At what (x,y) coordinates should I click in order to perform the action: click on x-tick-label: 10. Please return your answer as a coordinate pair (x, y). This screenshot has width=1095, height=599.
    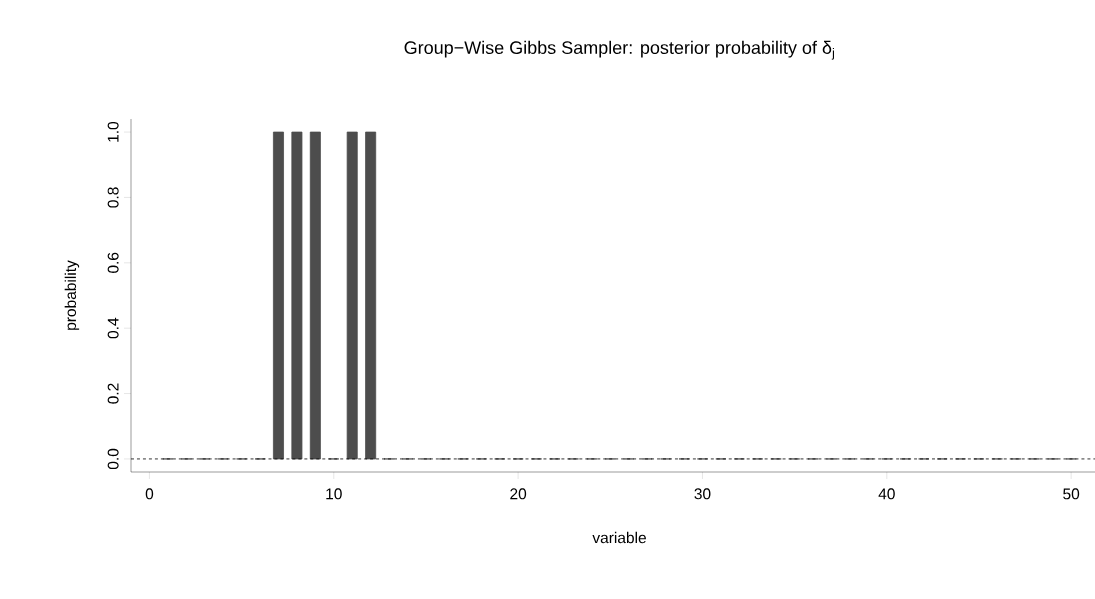
    Looking at the image, I should click on (334, 494).